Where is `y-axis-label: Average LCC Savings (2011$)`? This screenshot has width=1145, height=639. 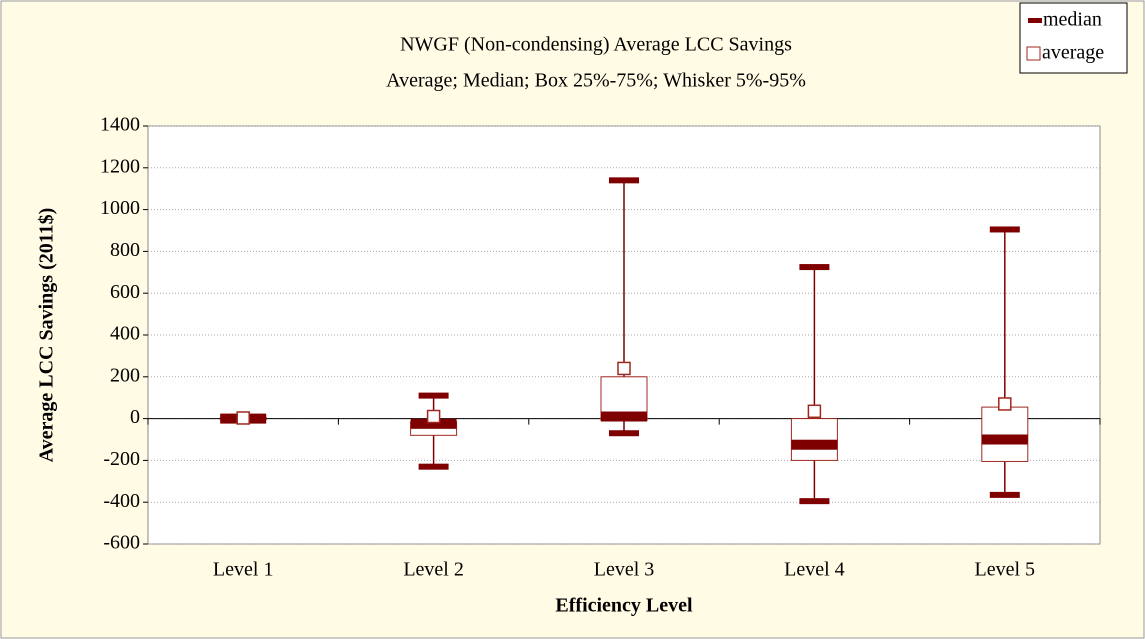 y-axis-label: Average LCC Savings (2011$) is located at coordinates (47, 335).